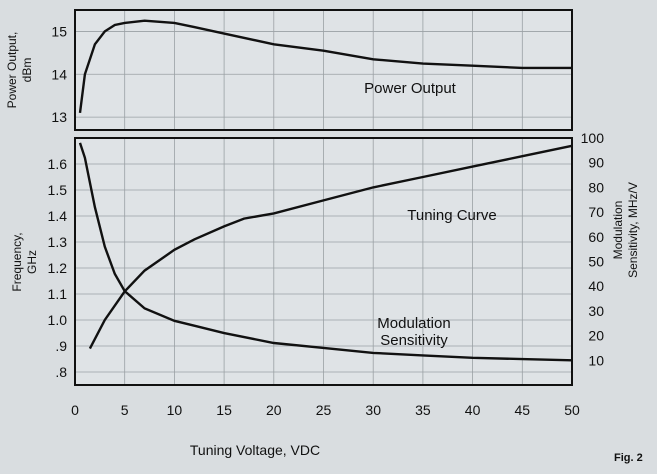  I want to click on y2-tick-label: 90, so click(596, 163).